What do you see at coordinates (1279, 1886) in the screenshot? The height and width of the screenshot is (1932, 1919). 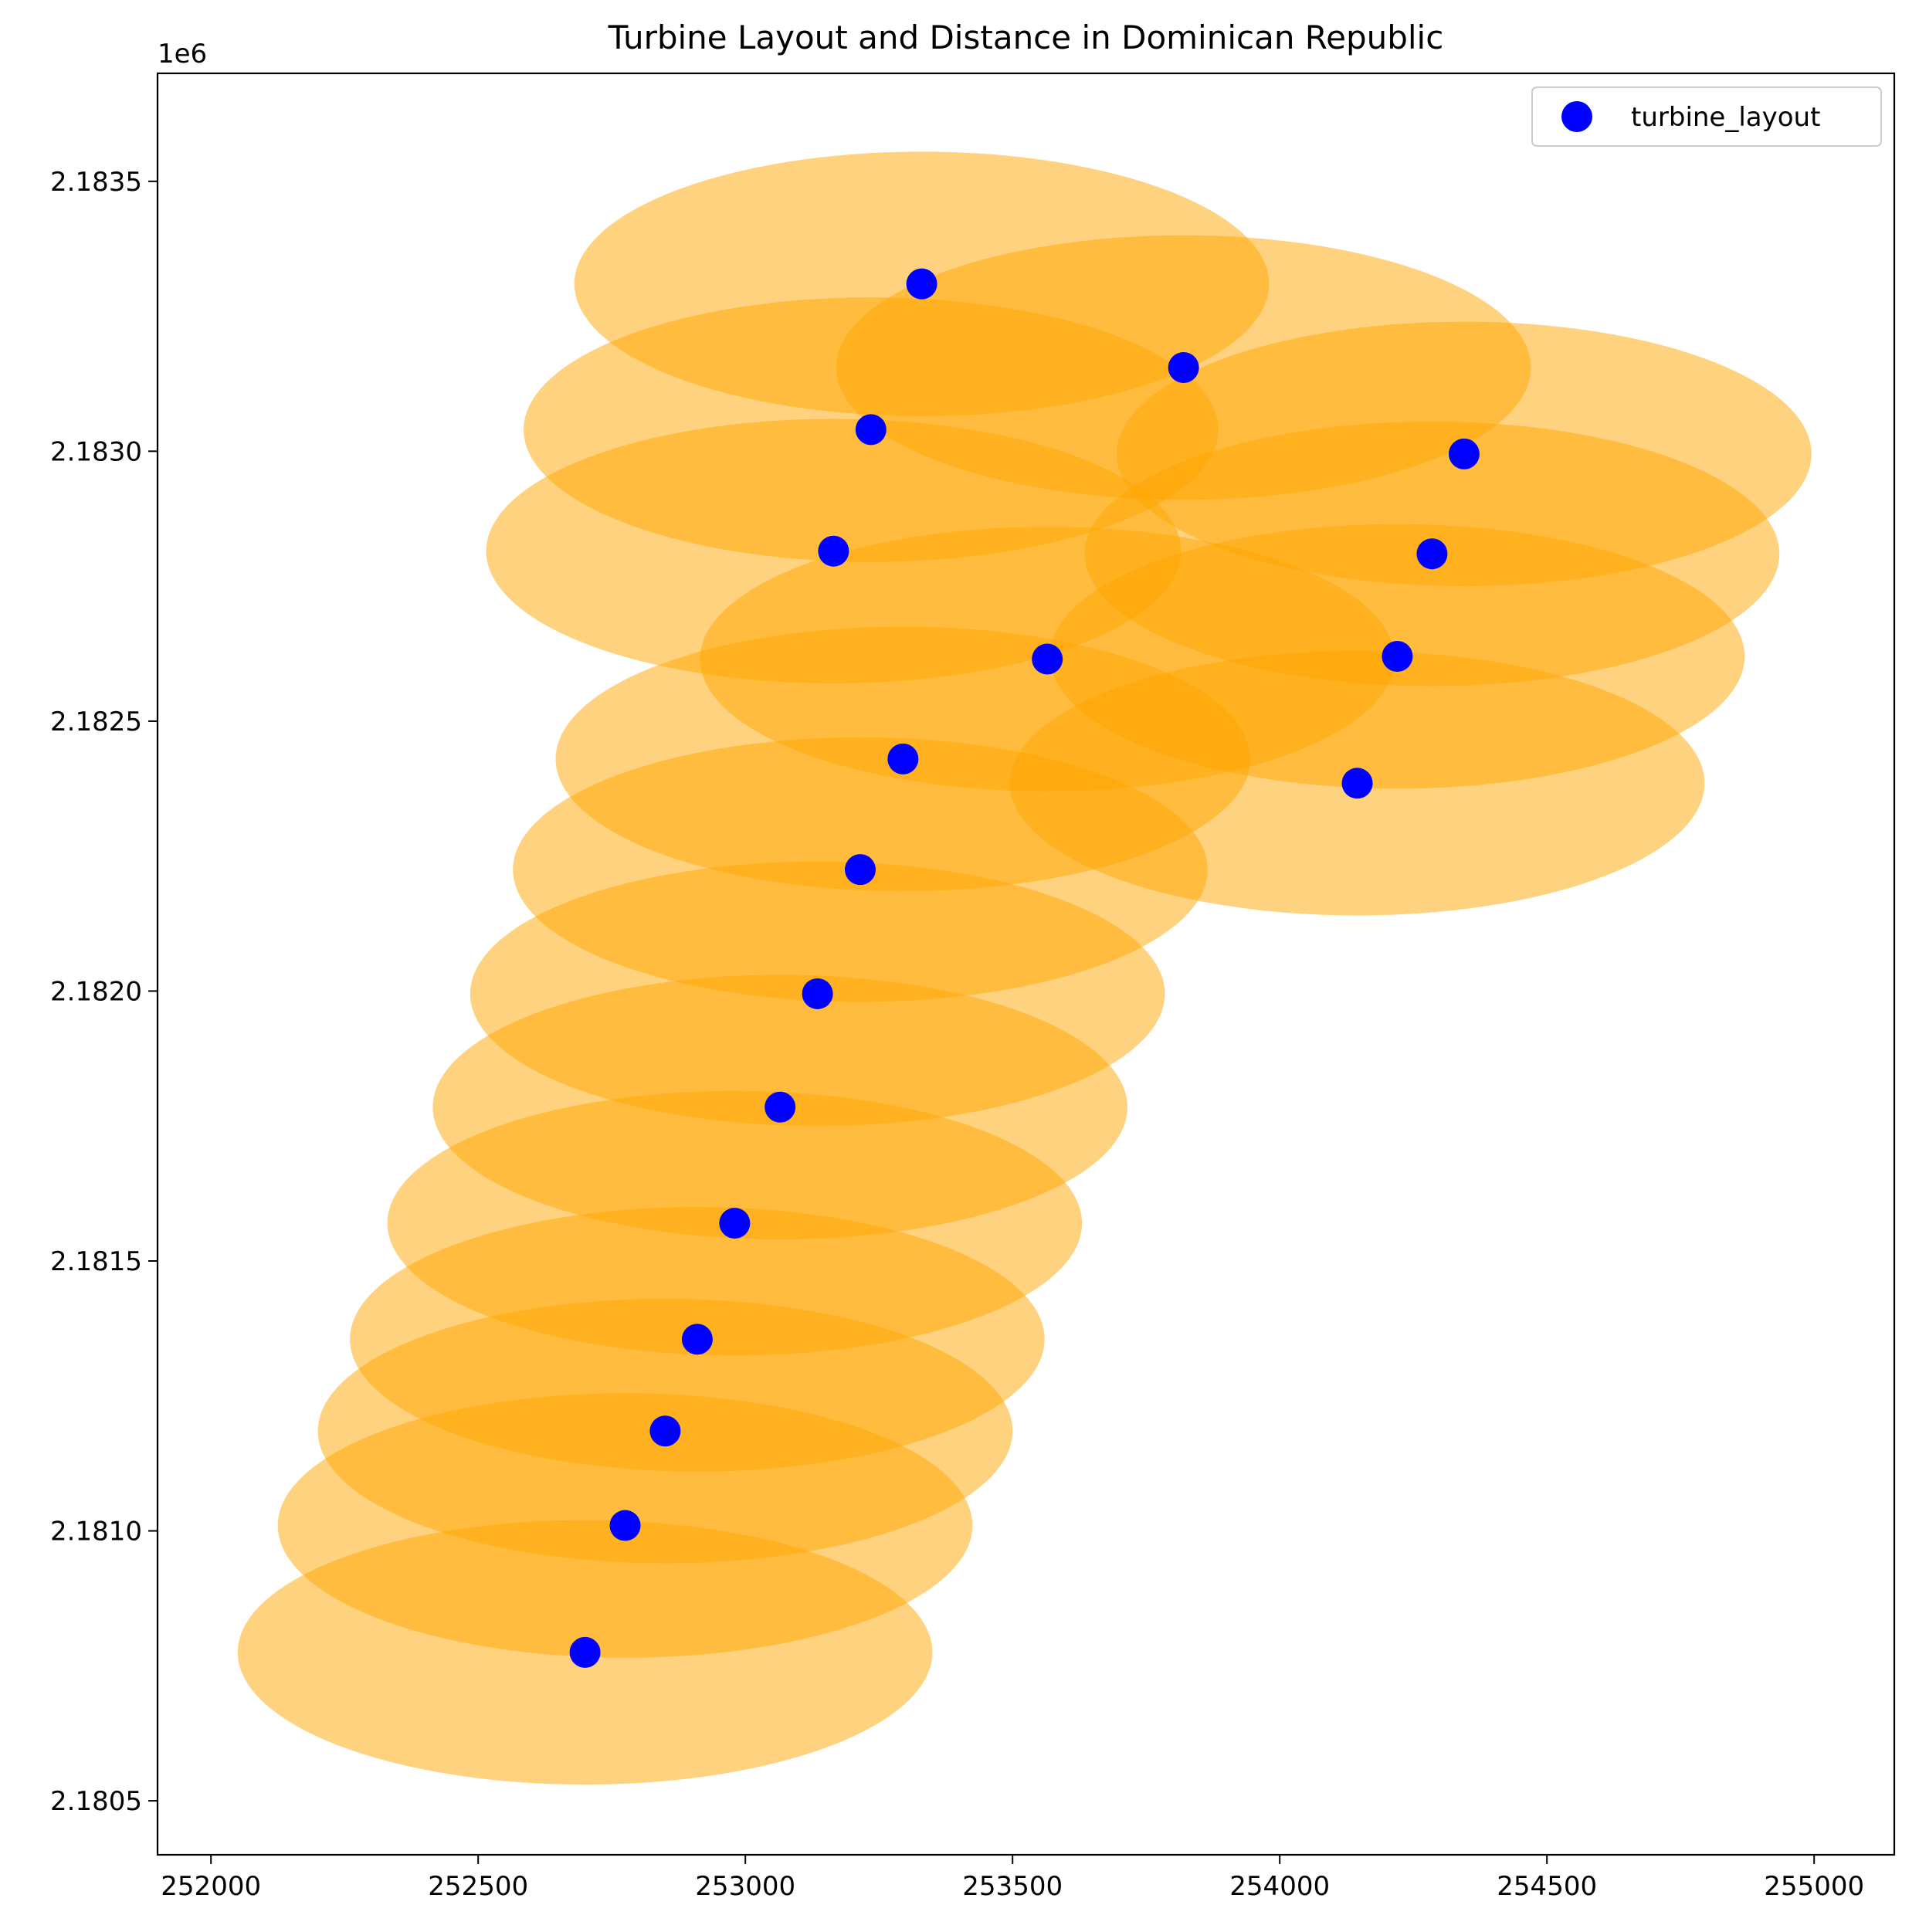 I see `x-tick-label: 254000` at bounding box center [1279, 1886].